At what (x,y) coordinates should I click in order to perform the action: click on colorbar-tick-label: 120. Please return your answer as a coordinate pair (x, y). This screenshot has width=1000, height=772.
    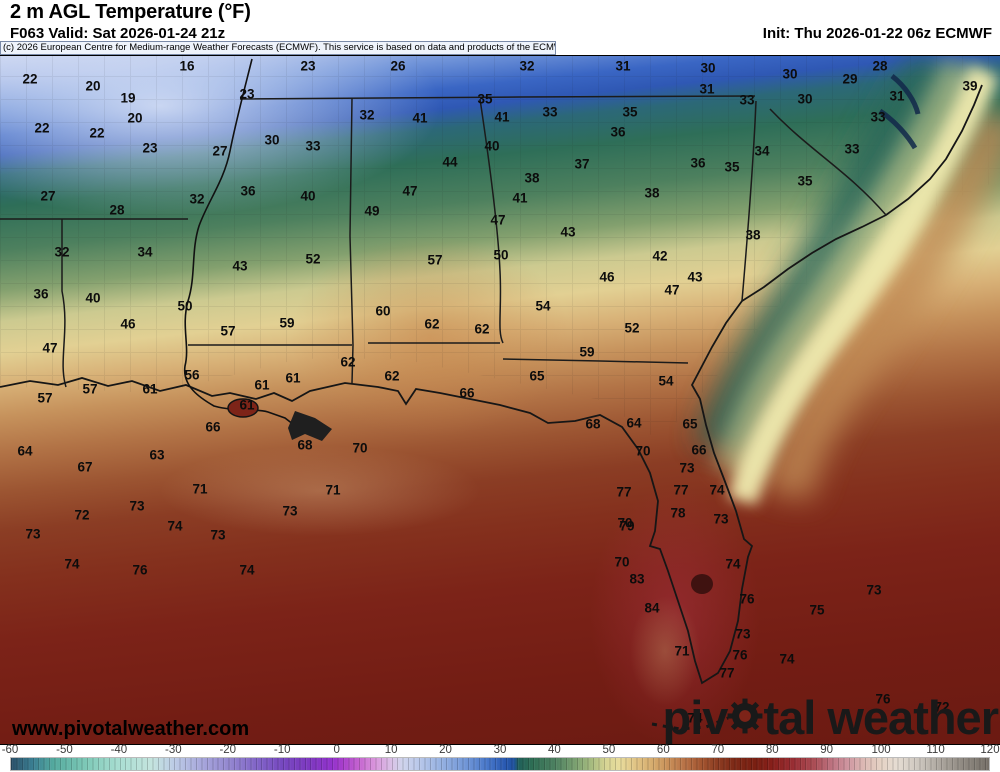
    Looking at the image, I should click on (990, 750).